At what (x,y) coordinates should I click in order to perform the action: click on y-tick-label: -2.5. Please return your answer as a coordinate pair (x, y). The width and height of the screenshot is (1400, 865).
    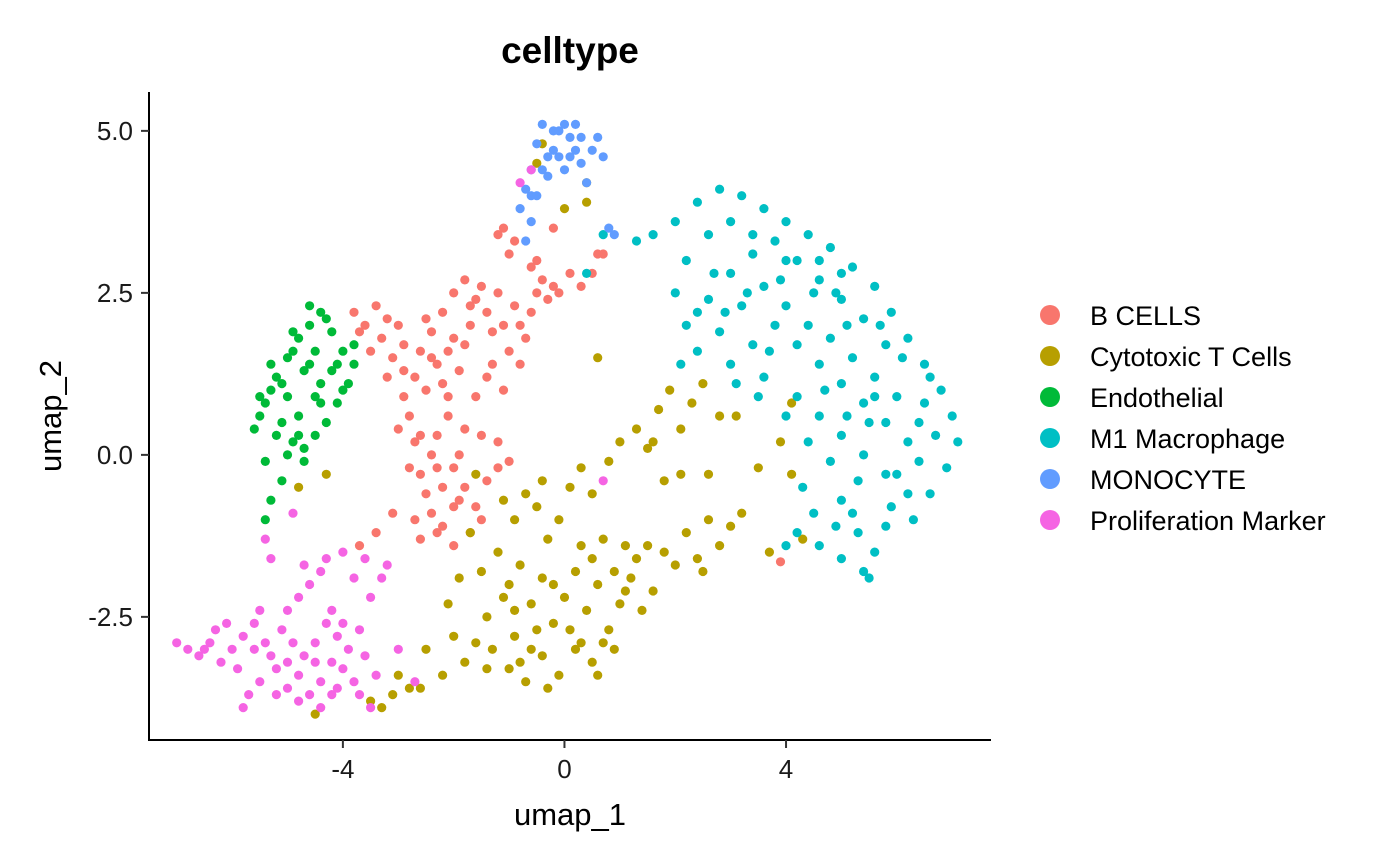
    Looking at the image, I should click on (110, 617).